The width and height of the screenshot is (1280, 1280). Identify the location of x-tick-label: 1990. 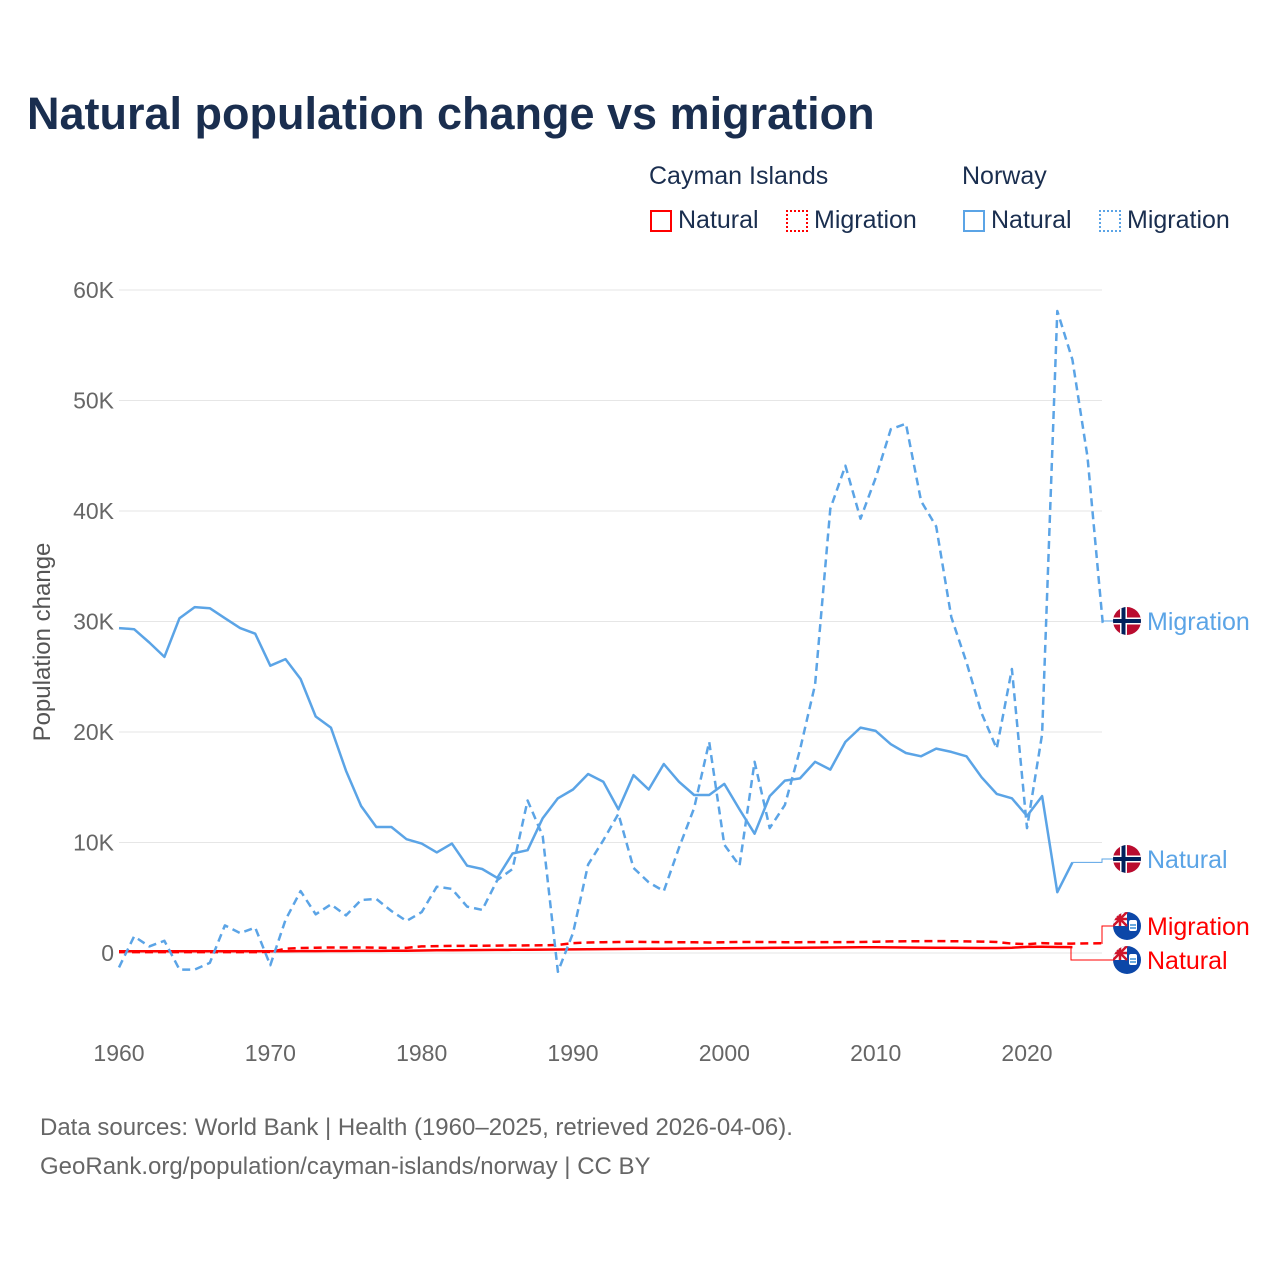
(572, 1053).